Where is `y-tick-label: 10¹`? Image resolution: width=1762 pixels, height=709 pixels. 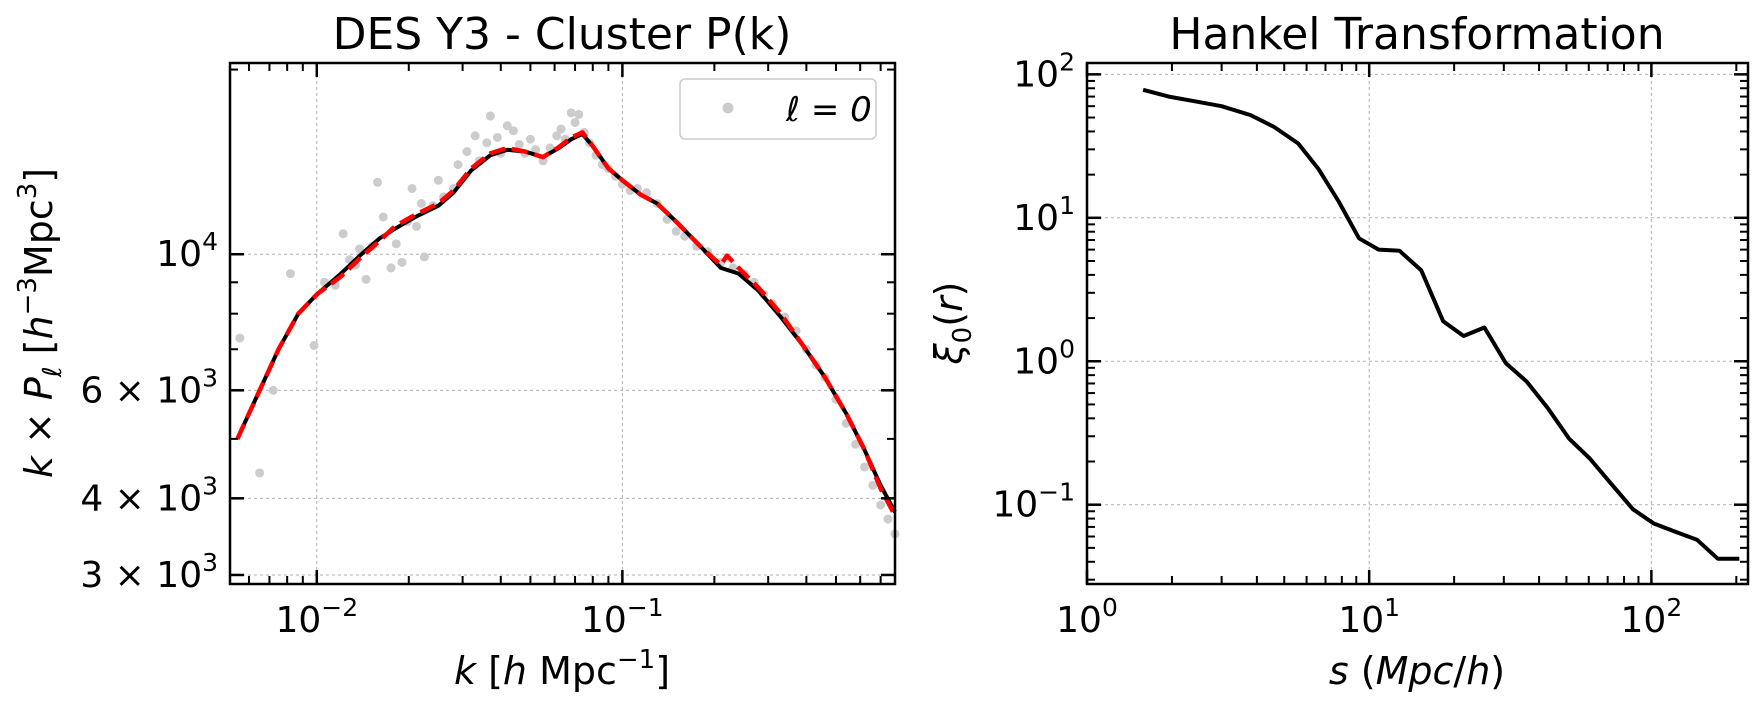 y-tick-label: 10¹ is located at coordinates (1044, 215).